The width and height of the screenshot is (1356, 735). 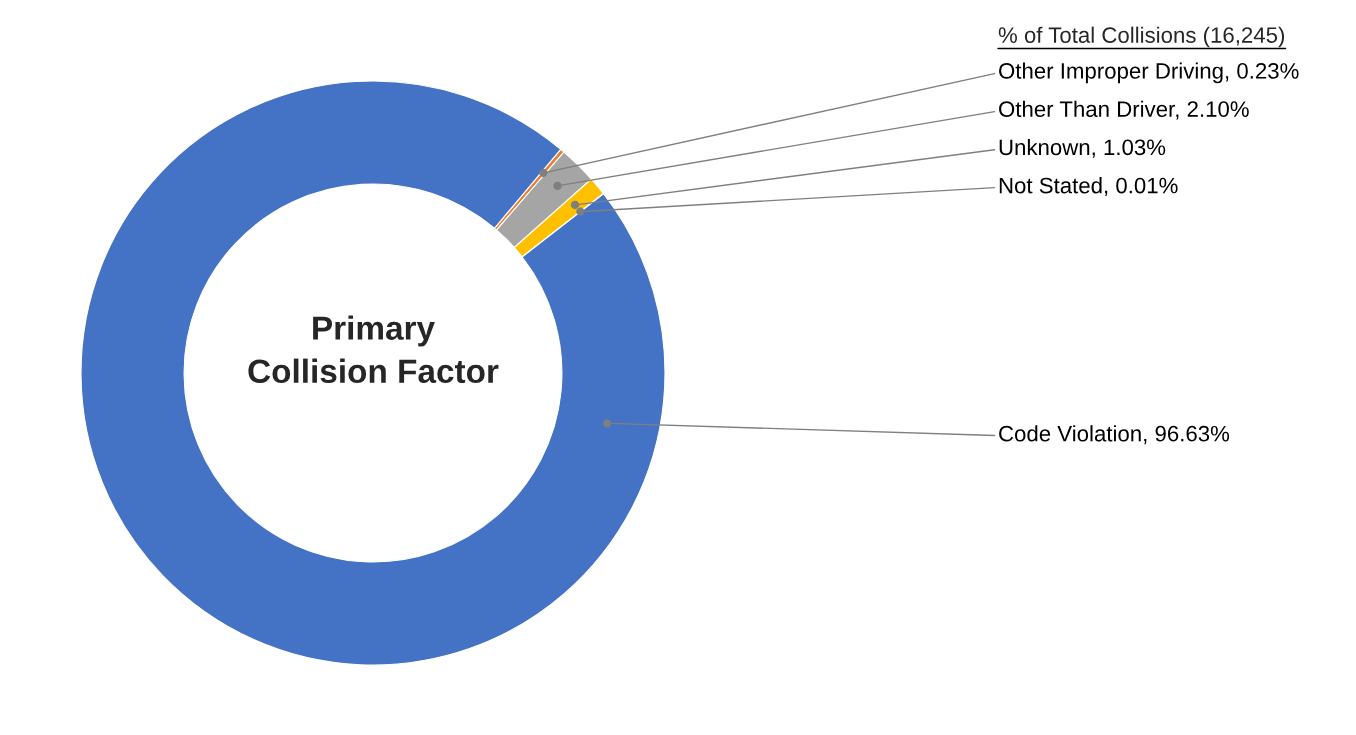 What do you see at coordinates (1124, 110) in the screenshot?
I see `slice-label: Other Than Driver, 2.10%` at bounding box center [1124, 110].